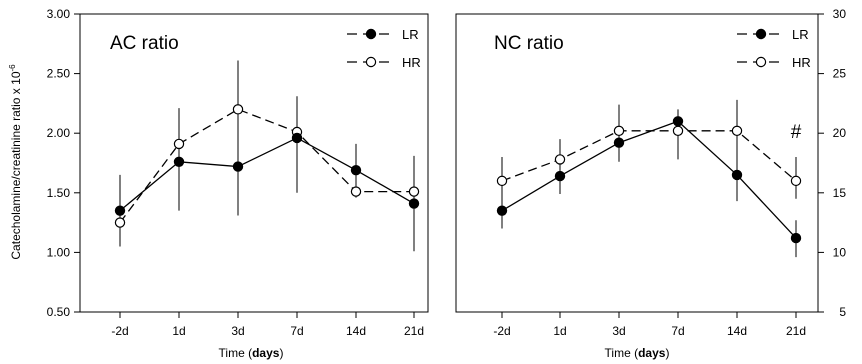 This screenshot has height=364, width=862. Describe the element at coordinates (529, 43) in the screenshot. I see `nc-panel-title: NC ratio` at that location.